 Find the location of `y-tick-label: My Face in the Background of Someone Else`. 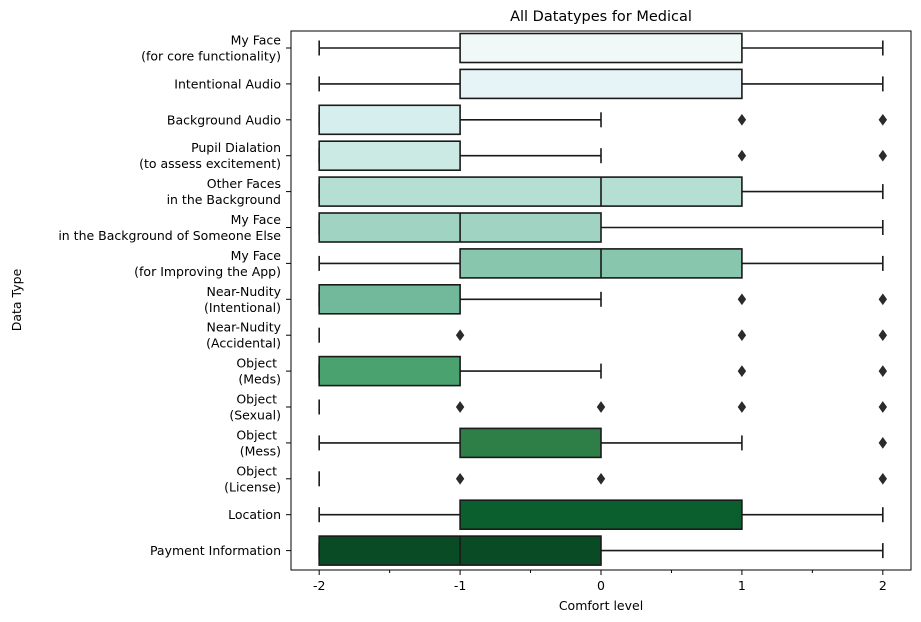

y-tick-label: My Face in the Background of Someone Else is located at coordinates (169, 227).